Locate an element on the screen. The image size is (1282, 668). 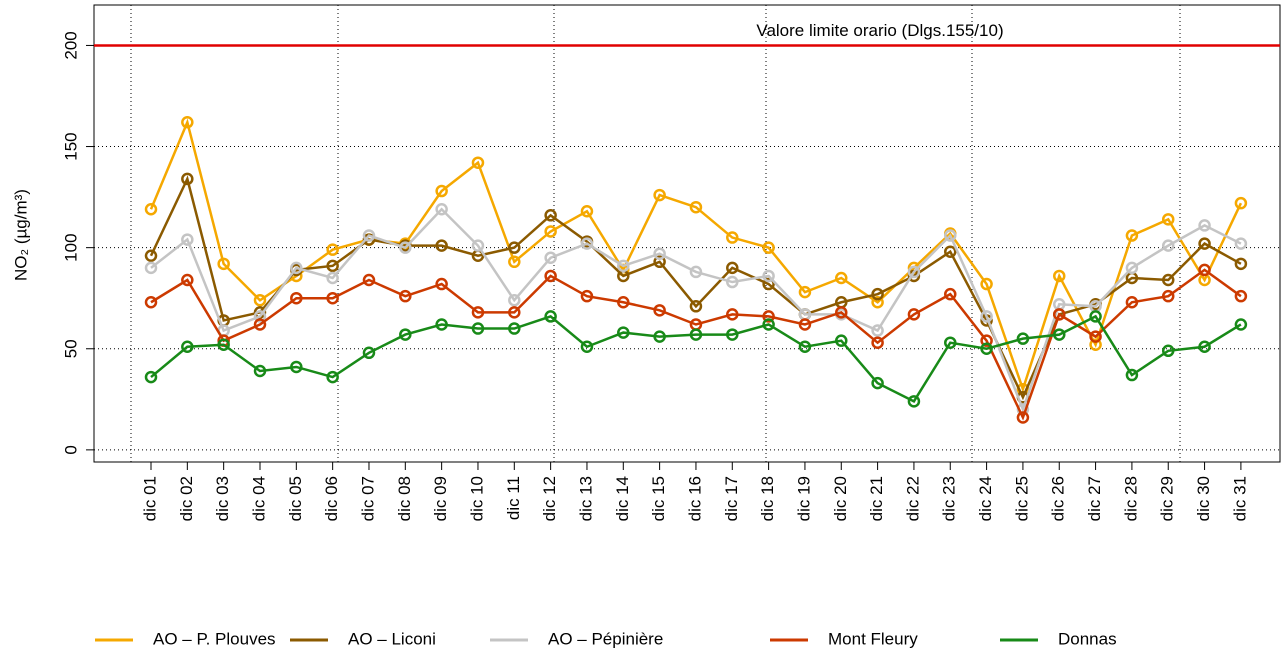
x-tick-label: dic 27 is located at coordinates (1094, 498).